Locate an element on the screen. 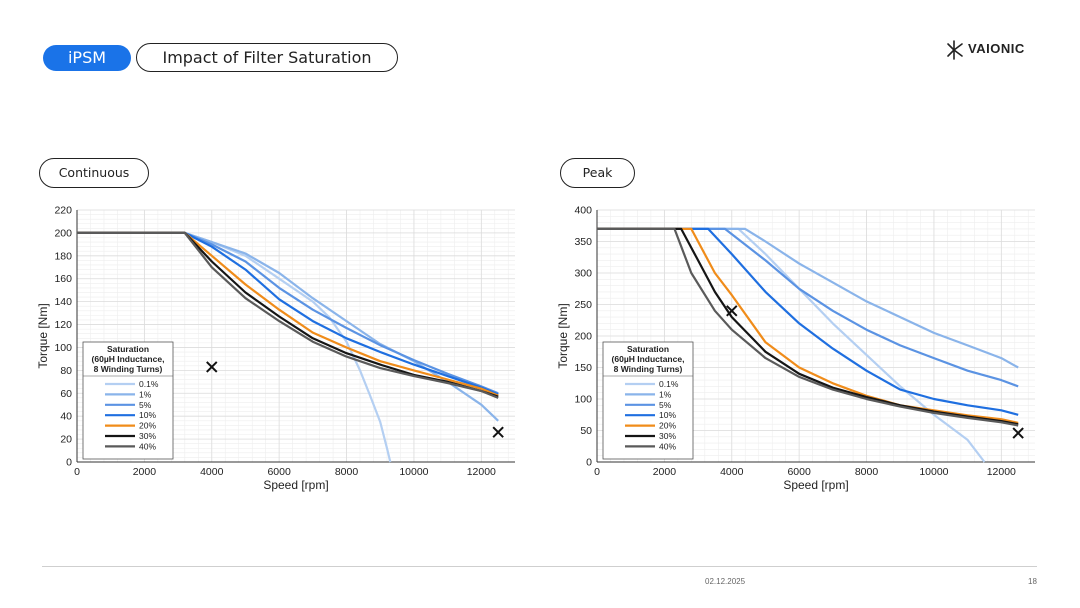  continuous-legend-label-5%: 5% is located at coordinates (145, 405).